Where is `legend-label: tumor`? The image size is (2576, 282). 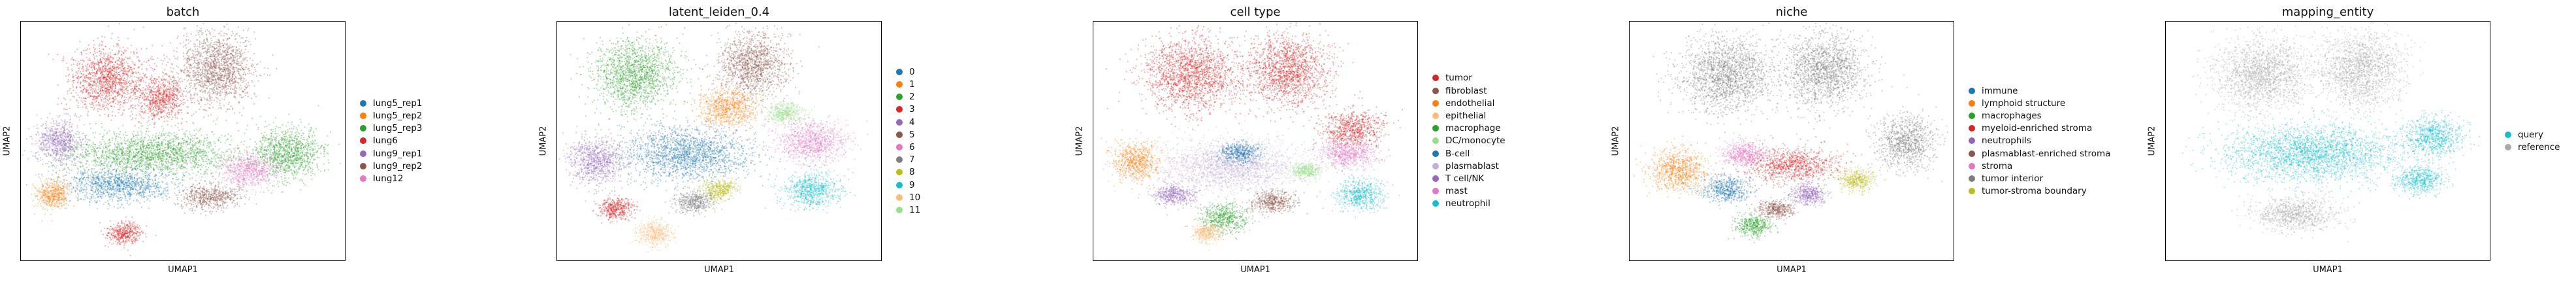
legend-label: tumor is located at coordinates (1458, 78).